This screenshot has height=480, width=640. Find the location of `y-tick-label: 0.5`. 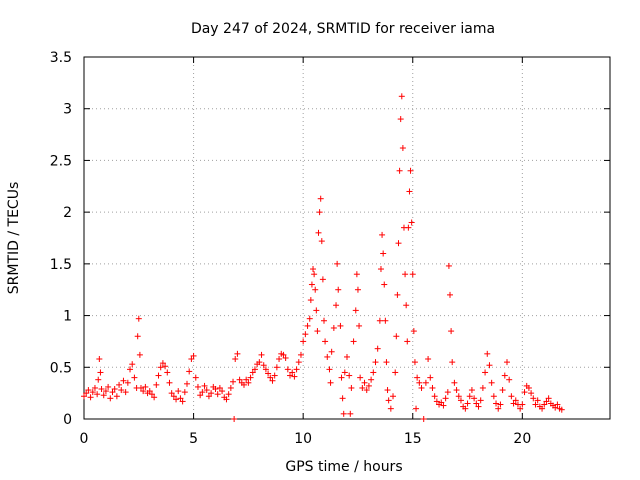

y-tick-label: 0.5 is located at coordinates (61, 368).